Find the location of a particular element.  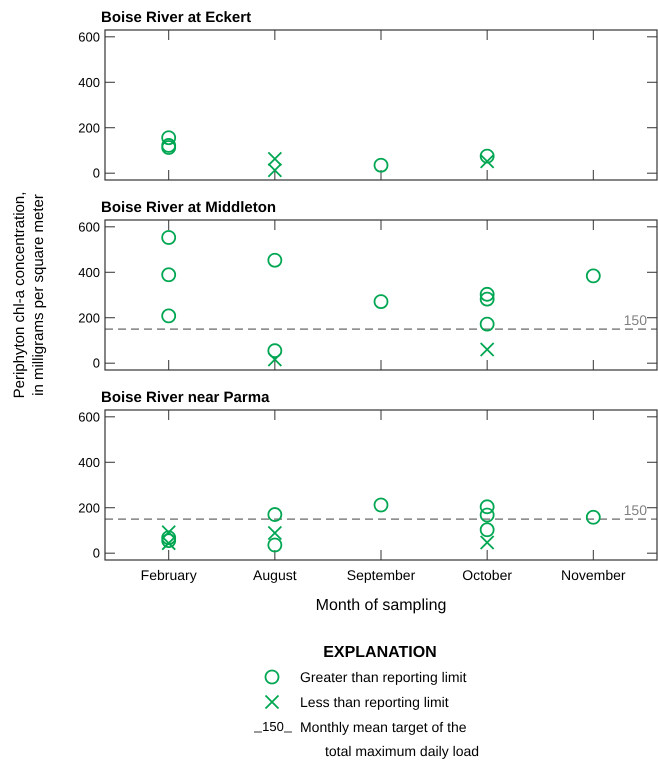

x-tick-label: November is located at coordinates (593, 575).